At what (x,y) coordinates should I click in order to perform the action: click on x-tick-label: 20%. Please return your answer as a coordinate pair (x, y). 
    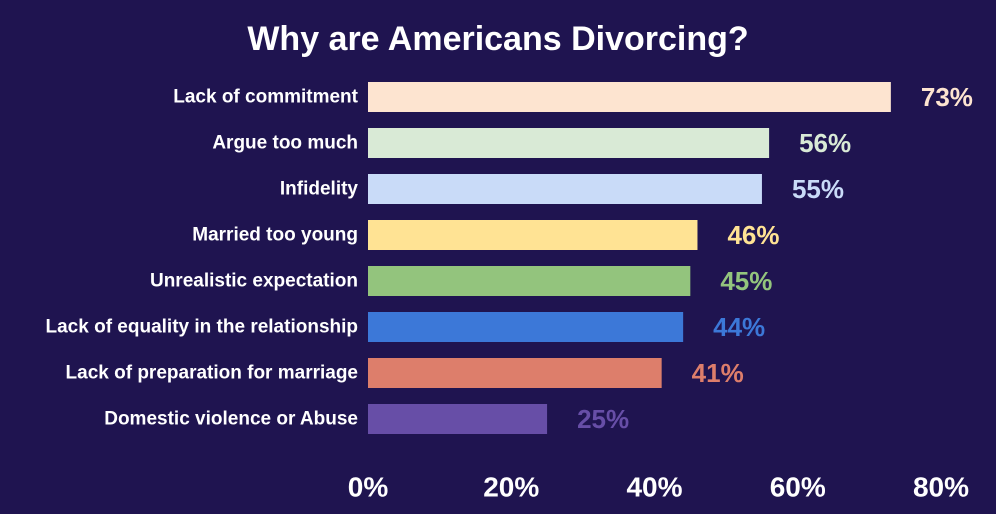
    Looking at the image, I should click on (511, 487).